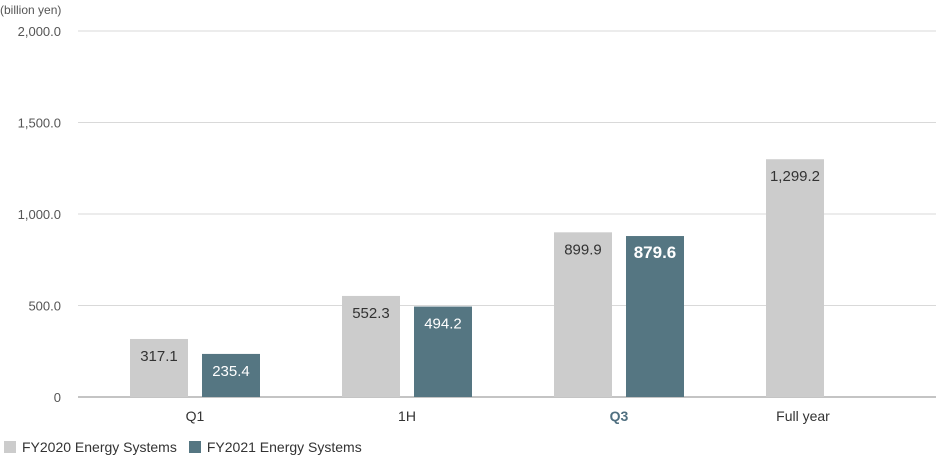  I want to click on legend-item-fy2021: FY2021 Energy Systems, so click(275, 447).